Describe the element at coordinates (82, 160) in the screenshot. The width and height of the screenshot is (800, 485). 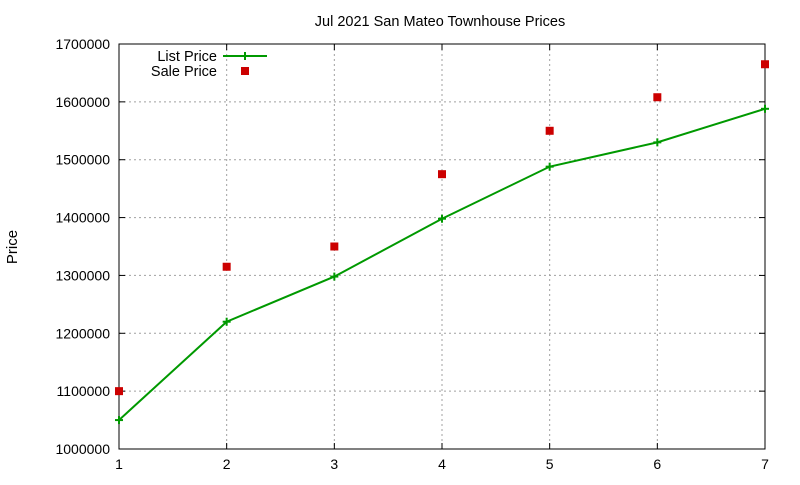
I see `y-tick-label: 1500000` at that location.